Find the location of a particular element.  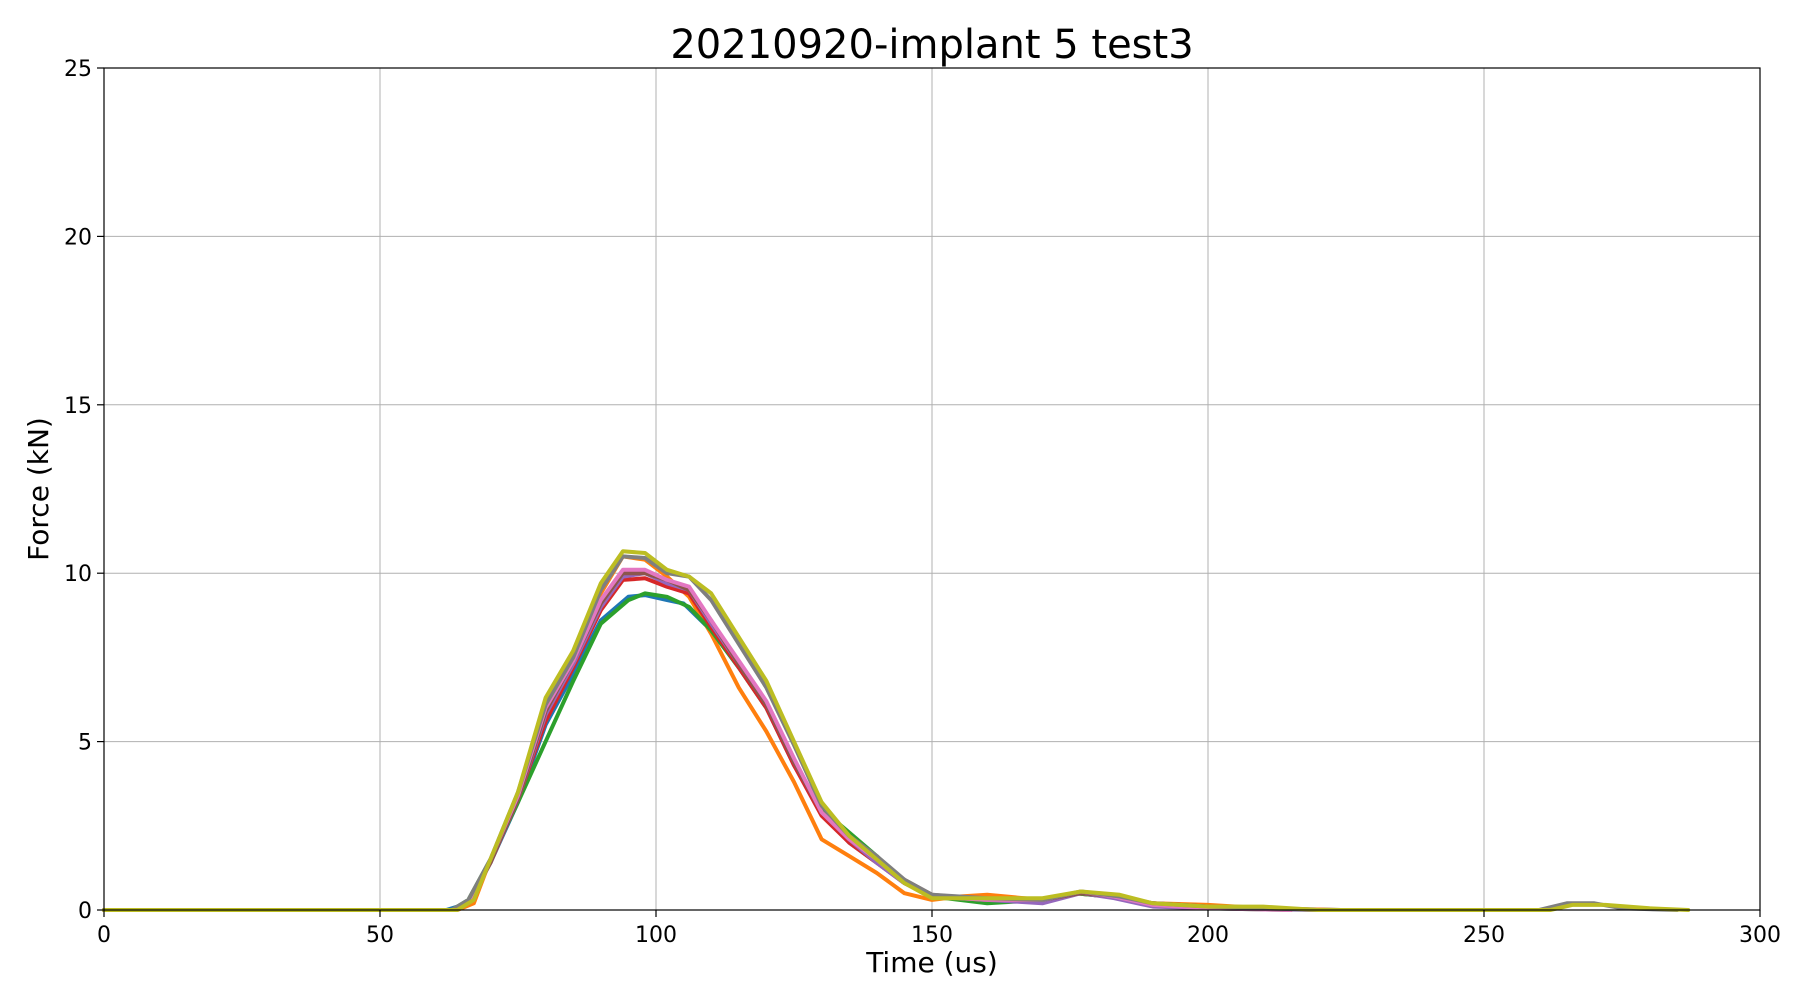

y-axis-label: Force (kN) is located at coordinates (38, 489).